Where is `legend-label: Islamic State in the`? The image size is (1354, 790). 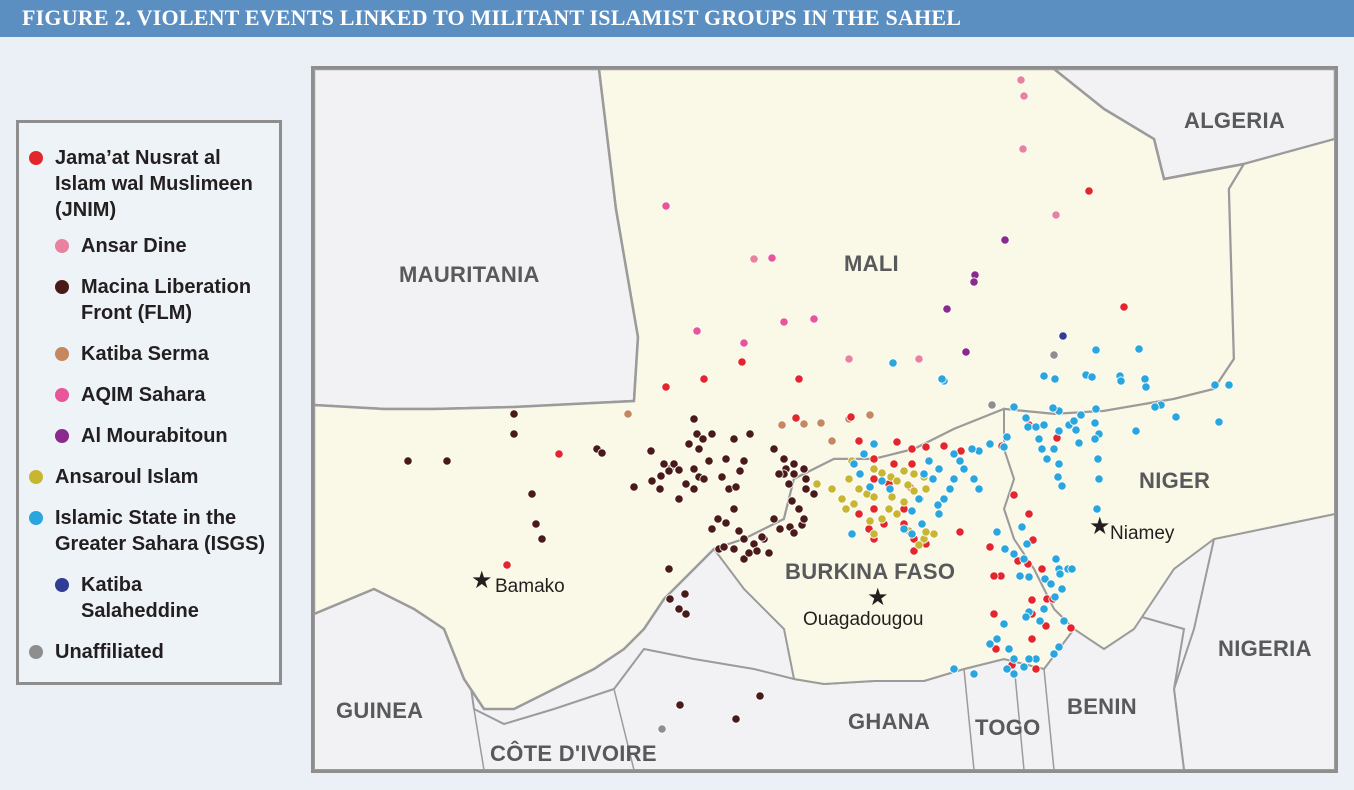
legend-label: Islamic State in the is located at coordinates (146, 518).